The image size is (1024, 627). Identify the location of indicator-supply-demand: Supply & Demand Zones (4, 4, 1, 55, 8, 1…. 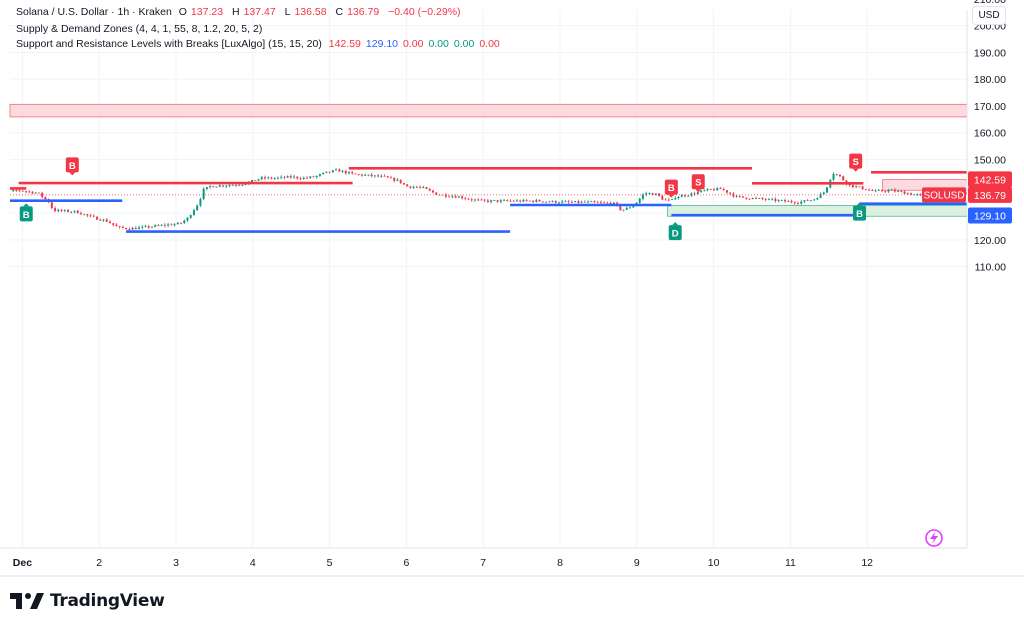
(141, 29).